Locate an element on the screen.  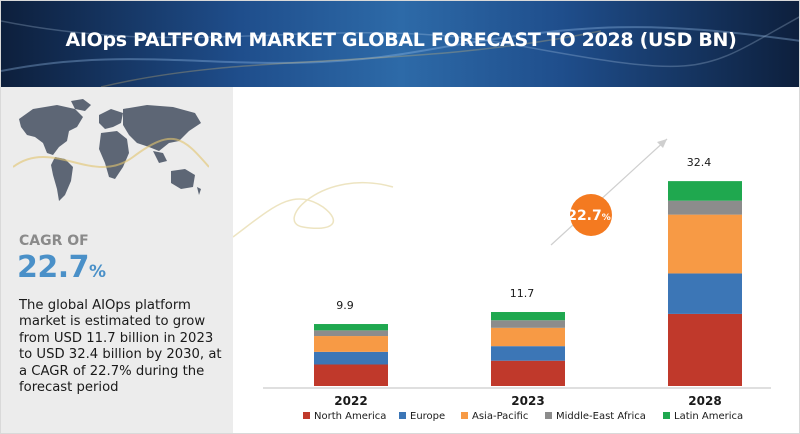
legend-swatch-asia-pacific is located at coordinates (464, 415).